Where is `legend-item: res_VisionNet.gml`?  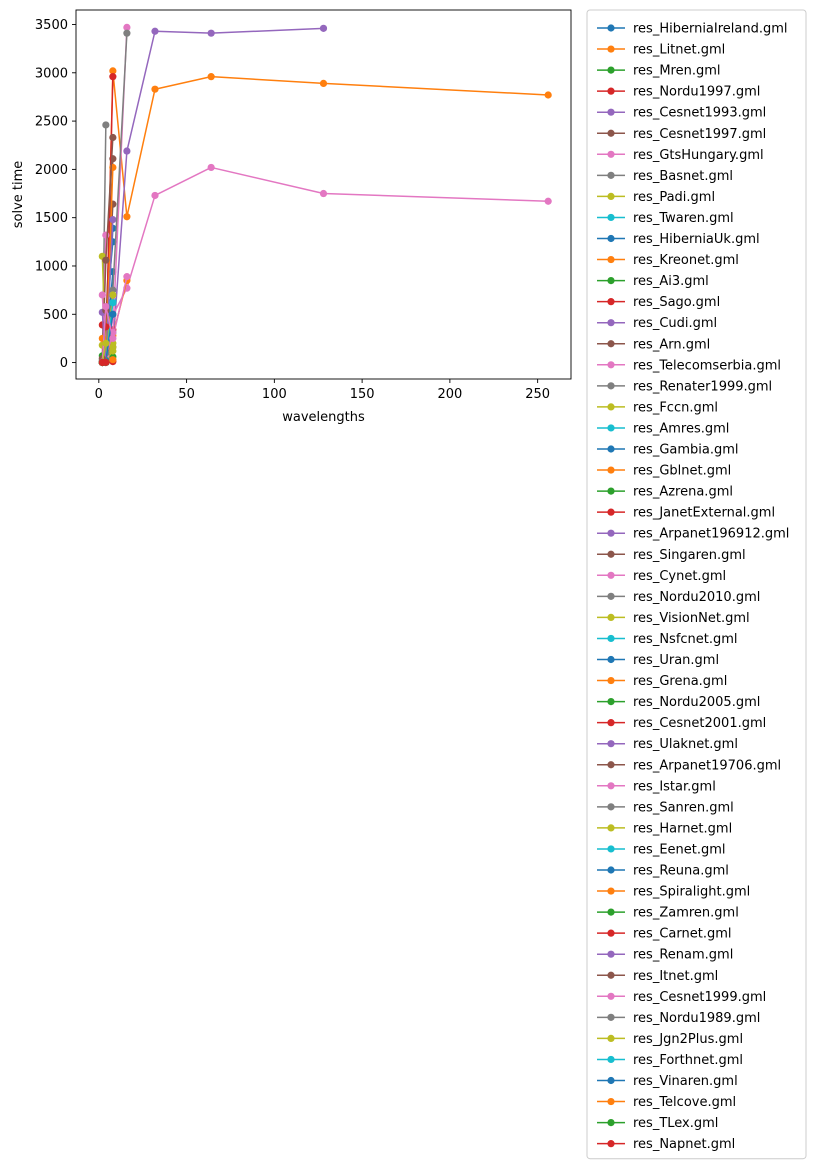
legend-item: res_VisionNet.gml is located at coordinates (673, 618).